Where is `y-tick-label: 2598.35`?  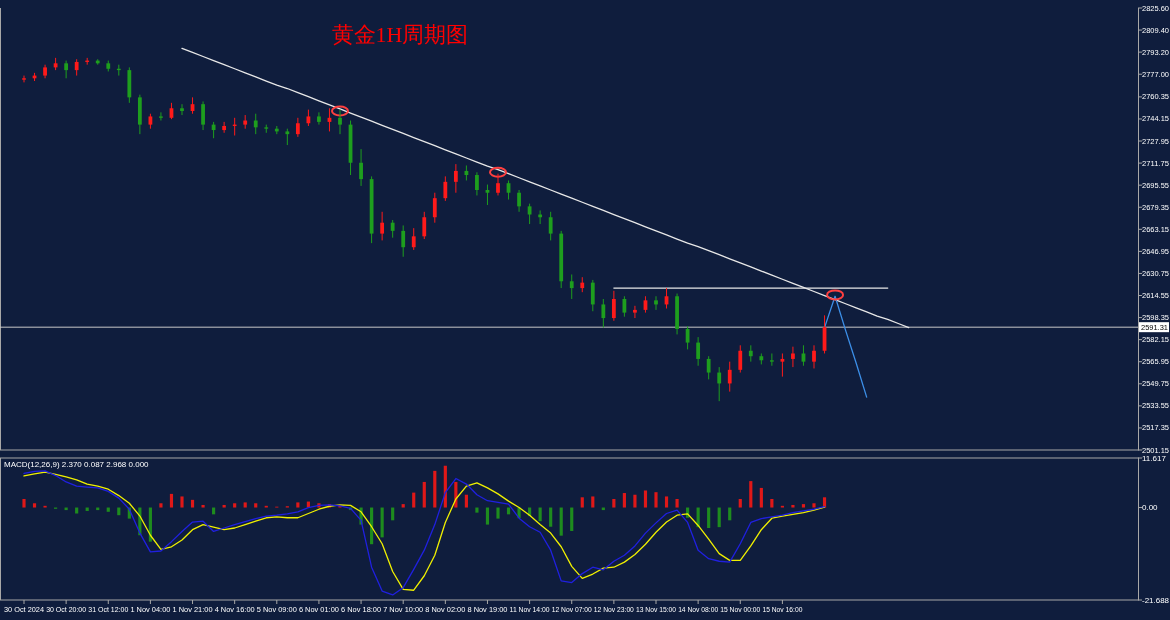
y-tick-label: 2598.35 is located at coordinates (1156, 318).